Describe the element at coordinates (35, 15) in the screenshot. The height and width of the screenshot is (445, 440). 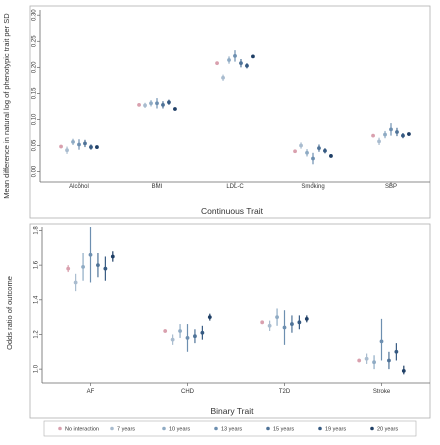
I see `y-tick-label: 0.30` at that location.